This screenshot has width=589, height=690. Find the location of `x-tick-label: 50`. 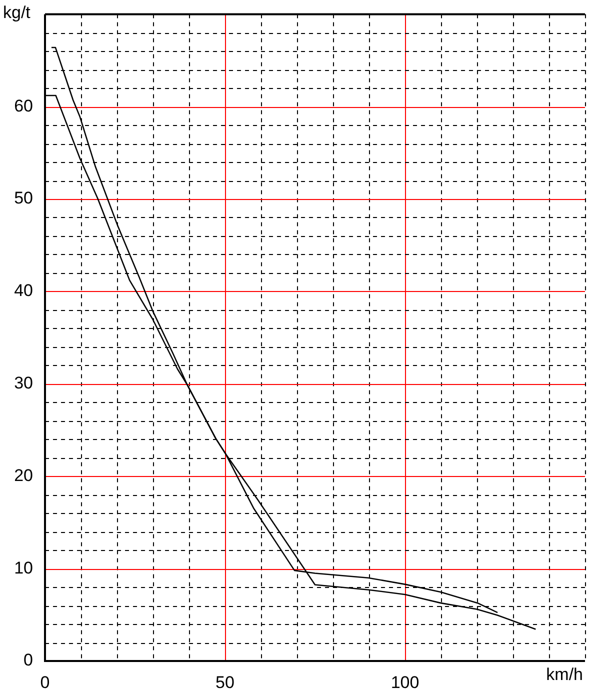

x-tick-label: 50 is located at coordinates (225, 681).